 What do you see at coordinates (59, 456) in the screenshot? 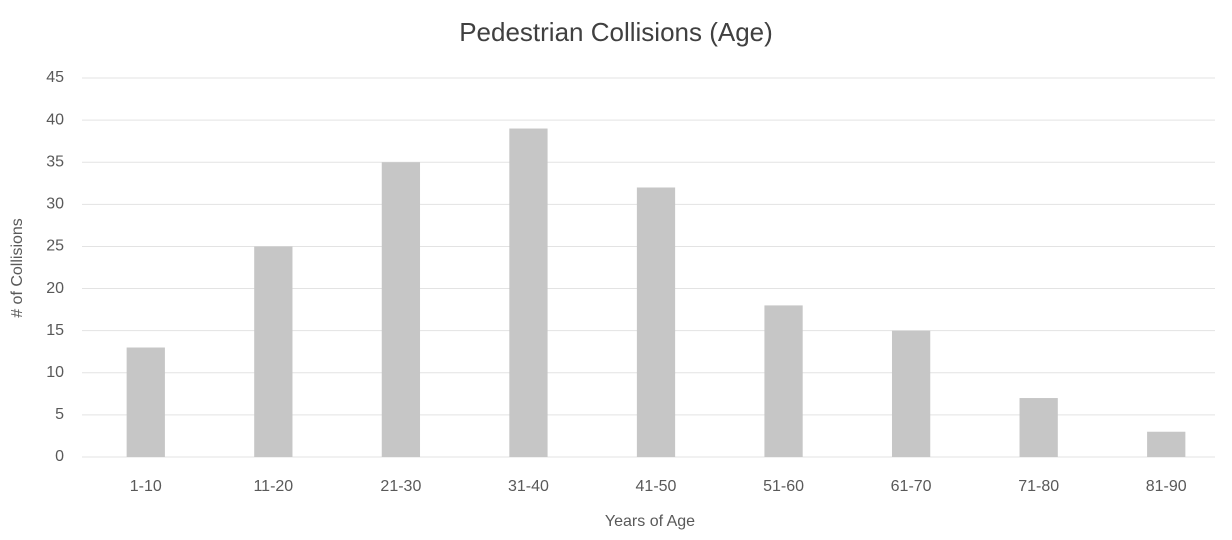
I see `y-tick-label: 0` at bounding box center [59, 456].